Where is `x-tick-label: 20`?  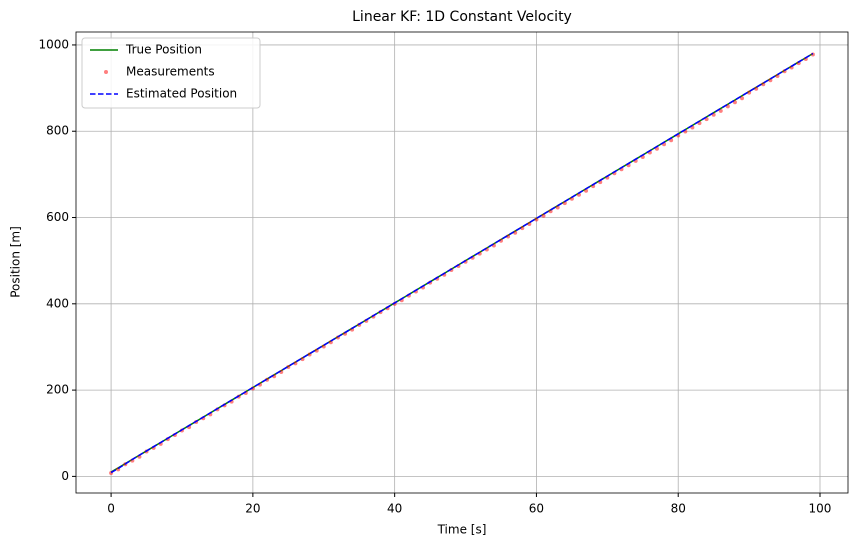 x-tick-label: 20 is located at coordinates (252, 509).